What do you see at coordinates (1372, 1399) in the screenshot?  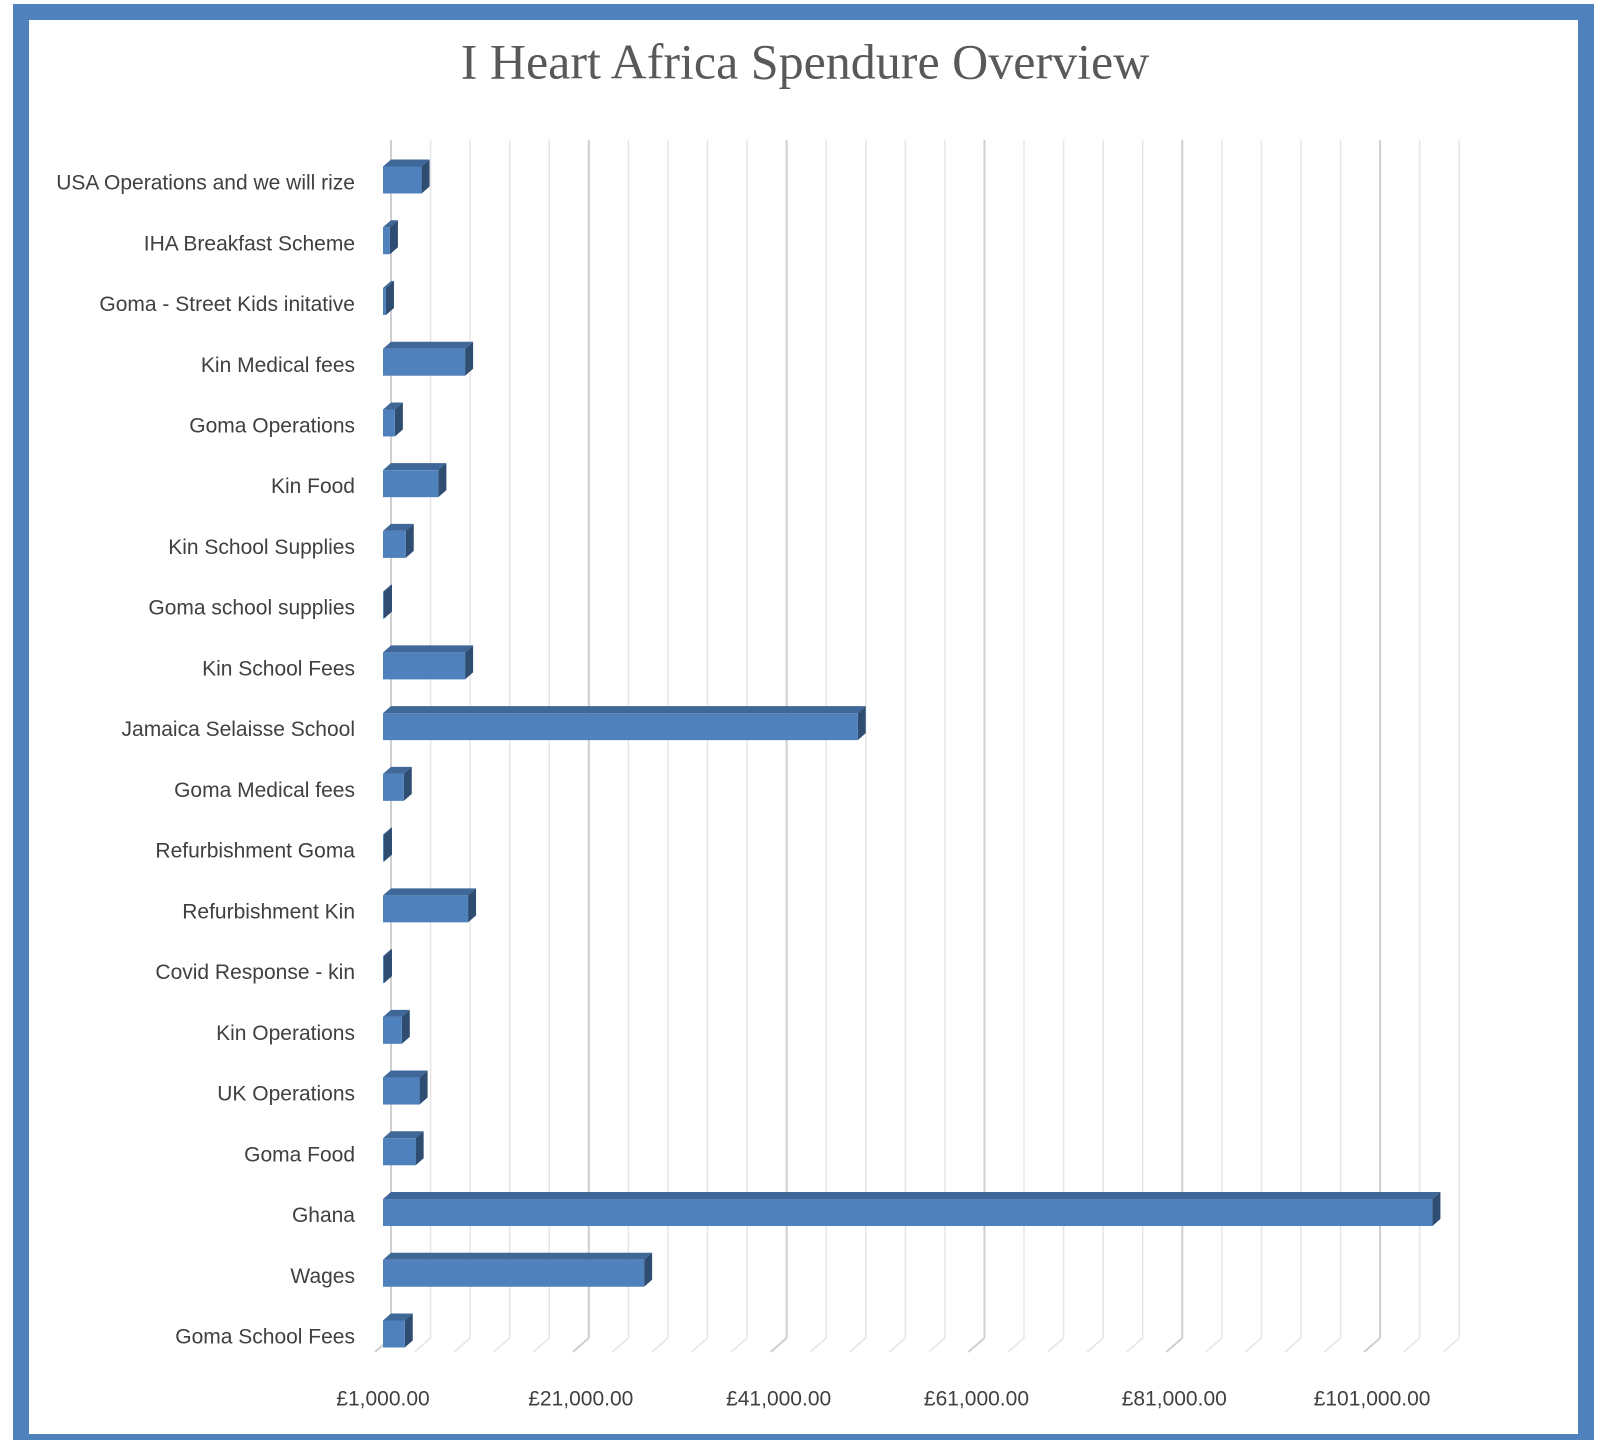 I see `x-tick-label: £101,000.00` at bounding box center [1372, 1399].